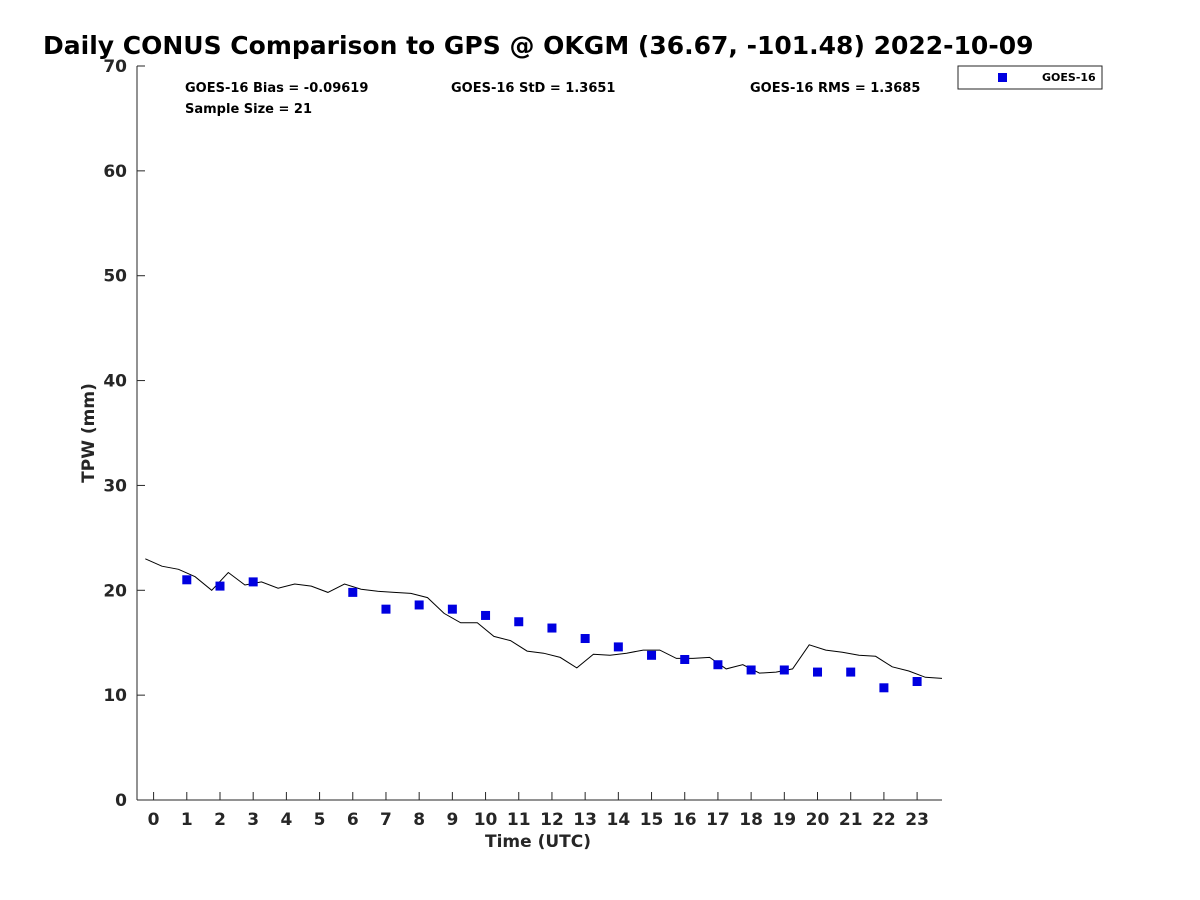 The image size is (1200, 900). What do you see at coordinates (519, 820) in the screenshot?
I see `x-tick-label: 11` at bounding box center [519, 820].